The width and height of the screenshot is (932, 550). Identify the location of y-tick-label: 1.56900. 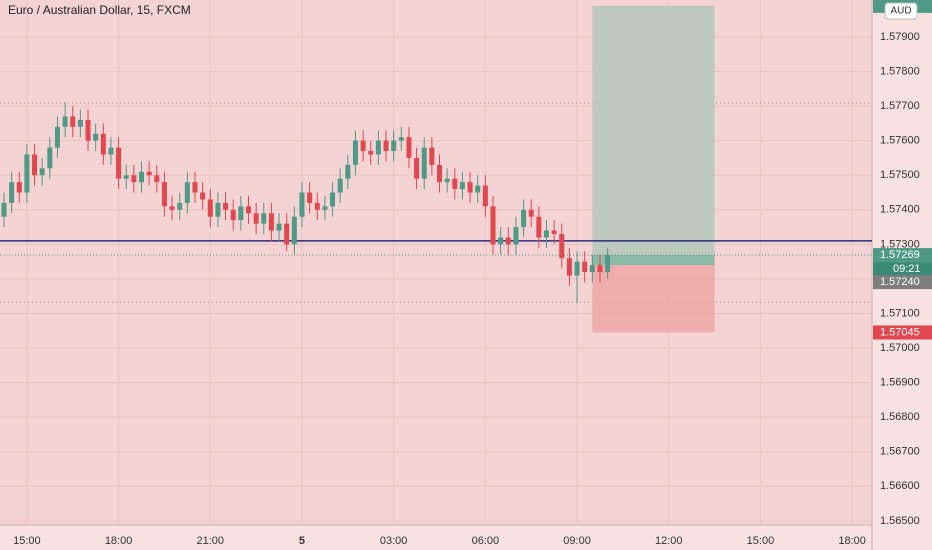
(900, 383).